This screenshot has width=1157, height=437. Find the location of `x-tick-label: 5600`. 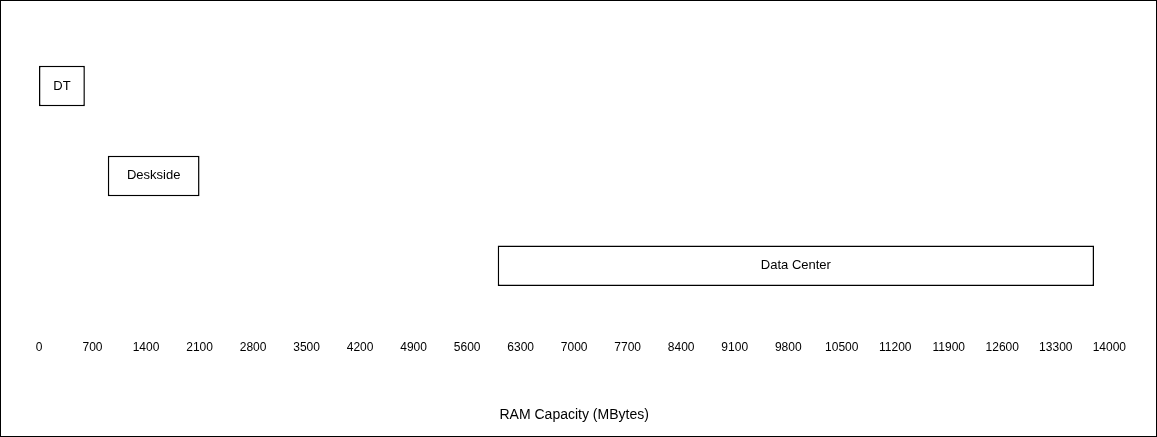

x-tick-label: 5600 is located at coordinates (467, 347).